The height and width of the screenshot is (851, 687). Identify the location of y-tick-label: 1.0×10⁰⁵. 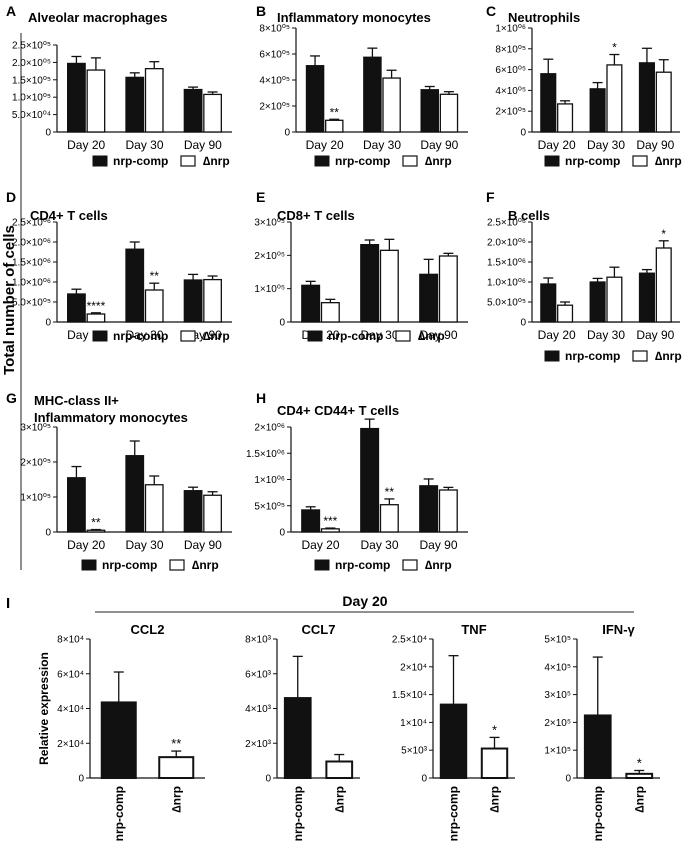
(31, 98).